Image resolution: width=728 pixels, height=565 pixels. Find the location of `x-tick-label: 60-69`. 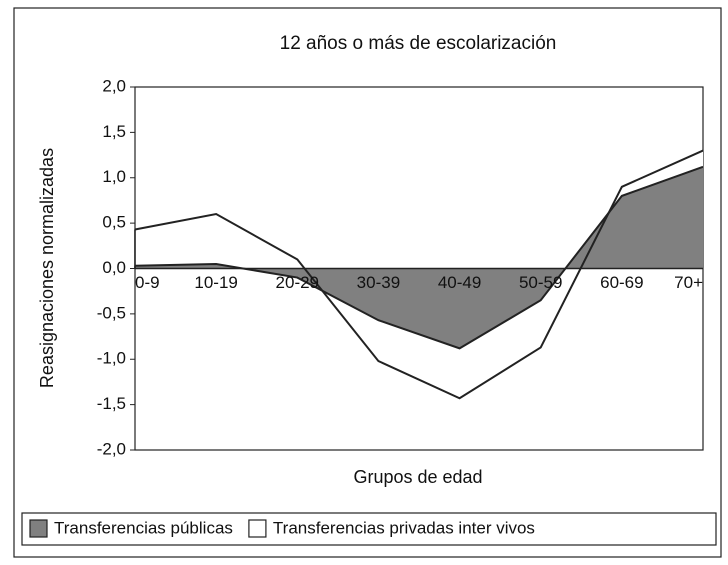

x-tick-label: 60-69 is located at coordinates (621, 282).